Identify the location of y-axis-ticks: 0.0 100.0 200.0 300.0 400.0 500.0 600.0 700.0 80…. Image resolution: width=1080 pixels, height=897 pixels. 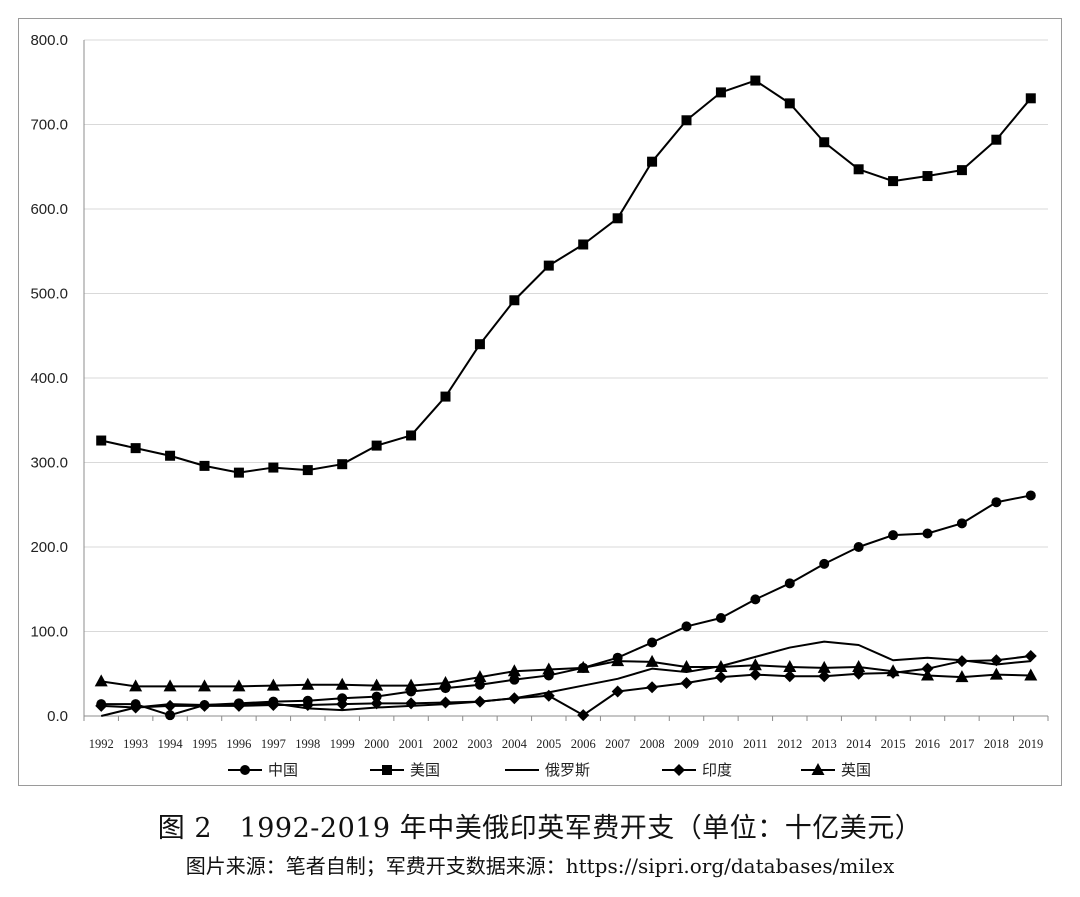
(49, 378).